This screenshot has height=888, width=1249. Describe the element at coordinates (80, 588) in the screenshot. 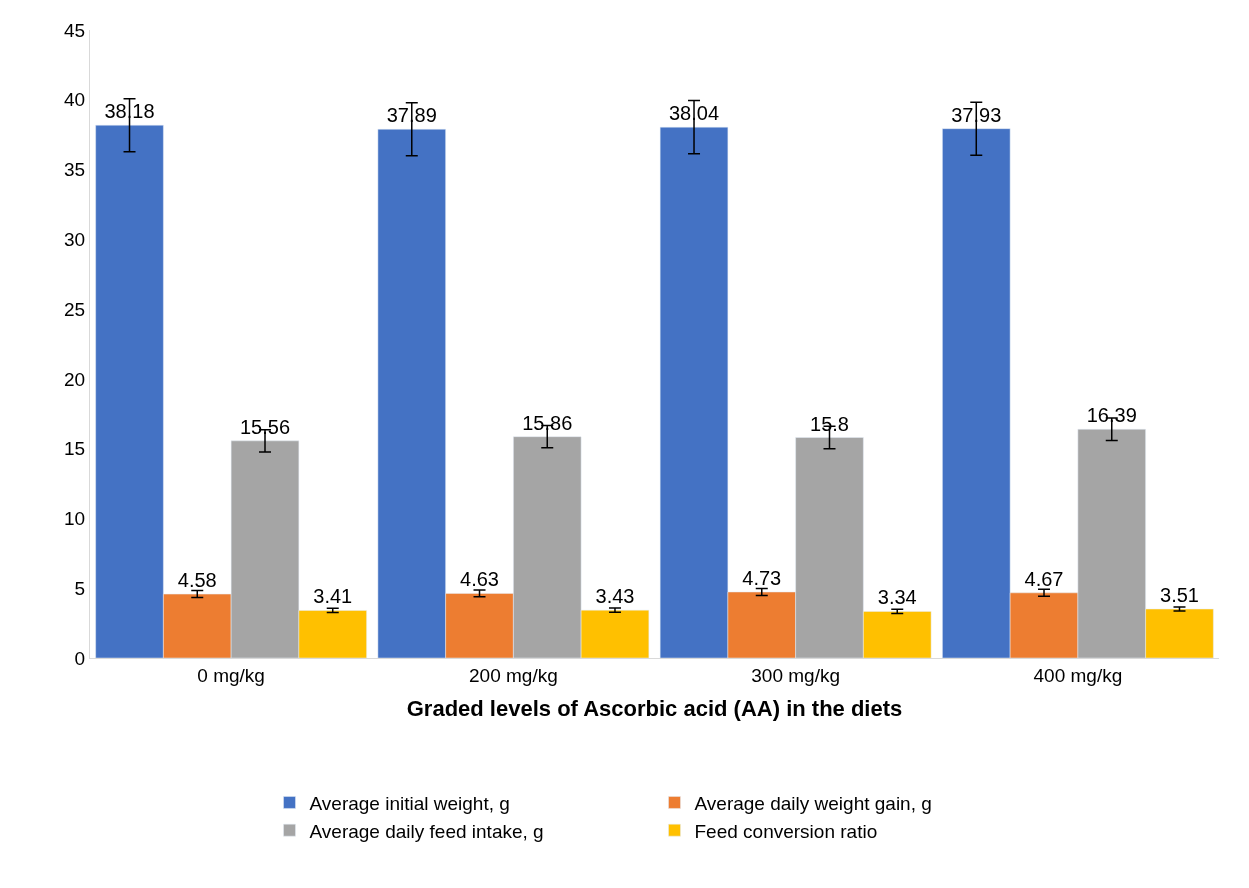

I see `y-tick-label: 5` at that location.